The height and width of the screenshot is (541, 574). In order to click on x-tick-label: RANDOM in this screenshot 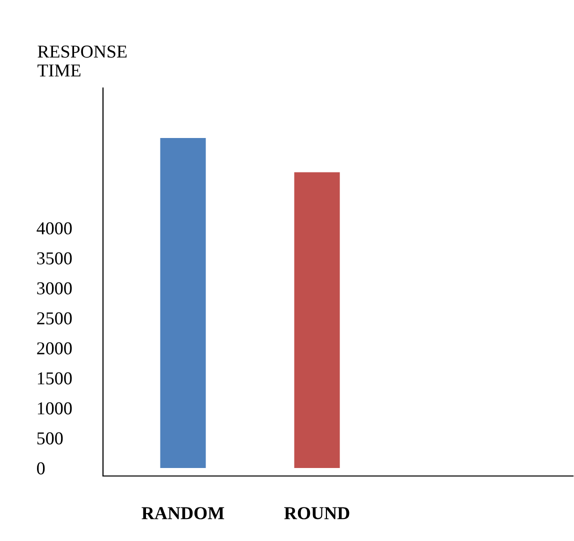, I will do `click(183, 513)`.